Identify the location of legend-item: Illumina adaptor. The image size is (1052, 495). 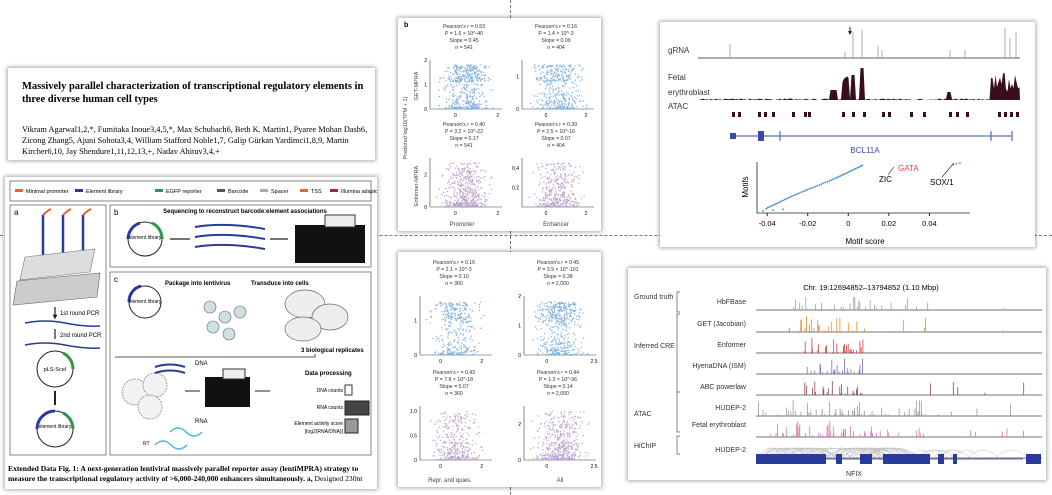
(359, 192).